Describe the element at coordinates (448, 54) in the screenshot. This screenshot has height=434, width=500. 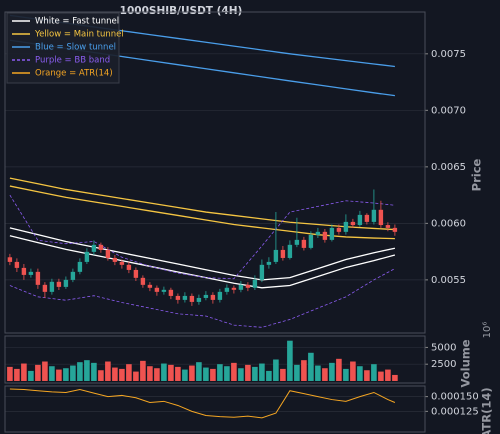
I see `y-tick-label: 0.0075` at that location.